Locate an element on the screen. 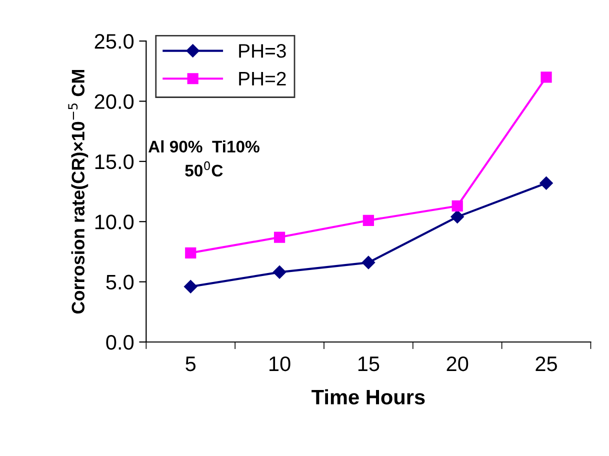 The height and width of the screenshot is (456, 609). x-tick-label: 25 is located at coordinates (546, 364).